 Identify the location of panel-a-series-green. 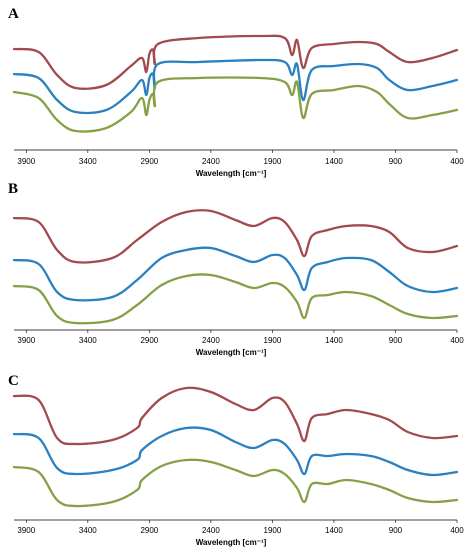
(235, 104).